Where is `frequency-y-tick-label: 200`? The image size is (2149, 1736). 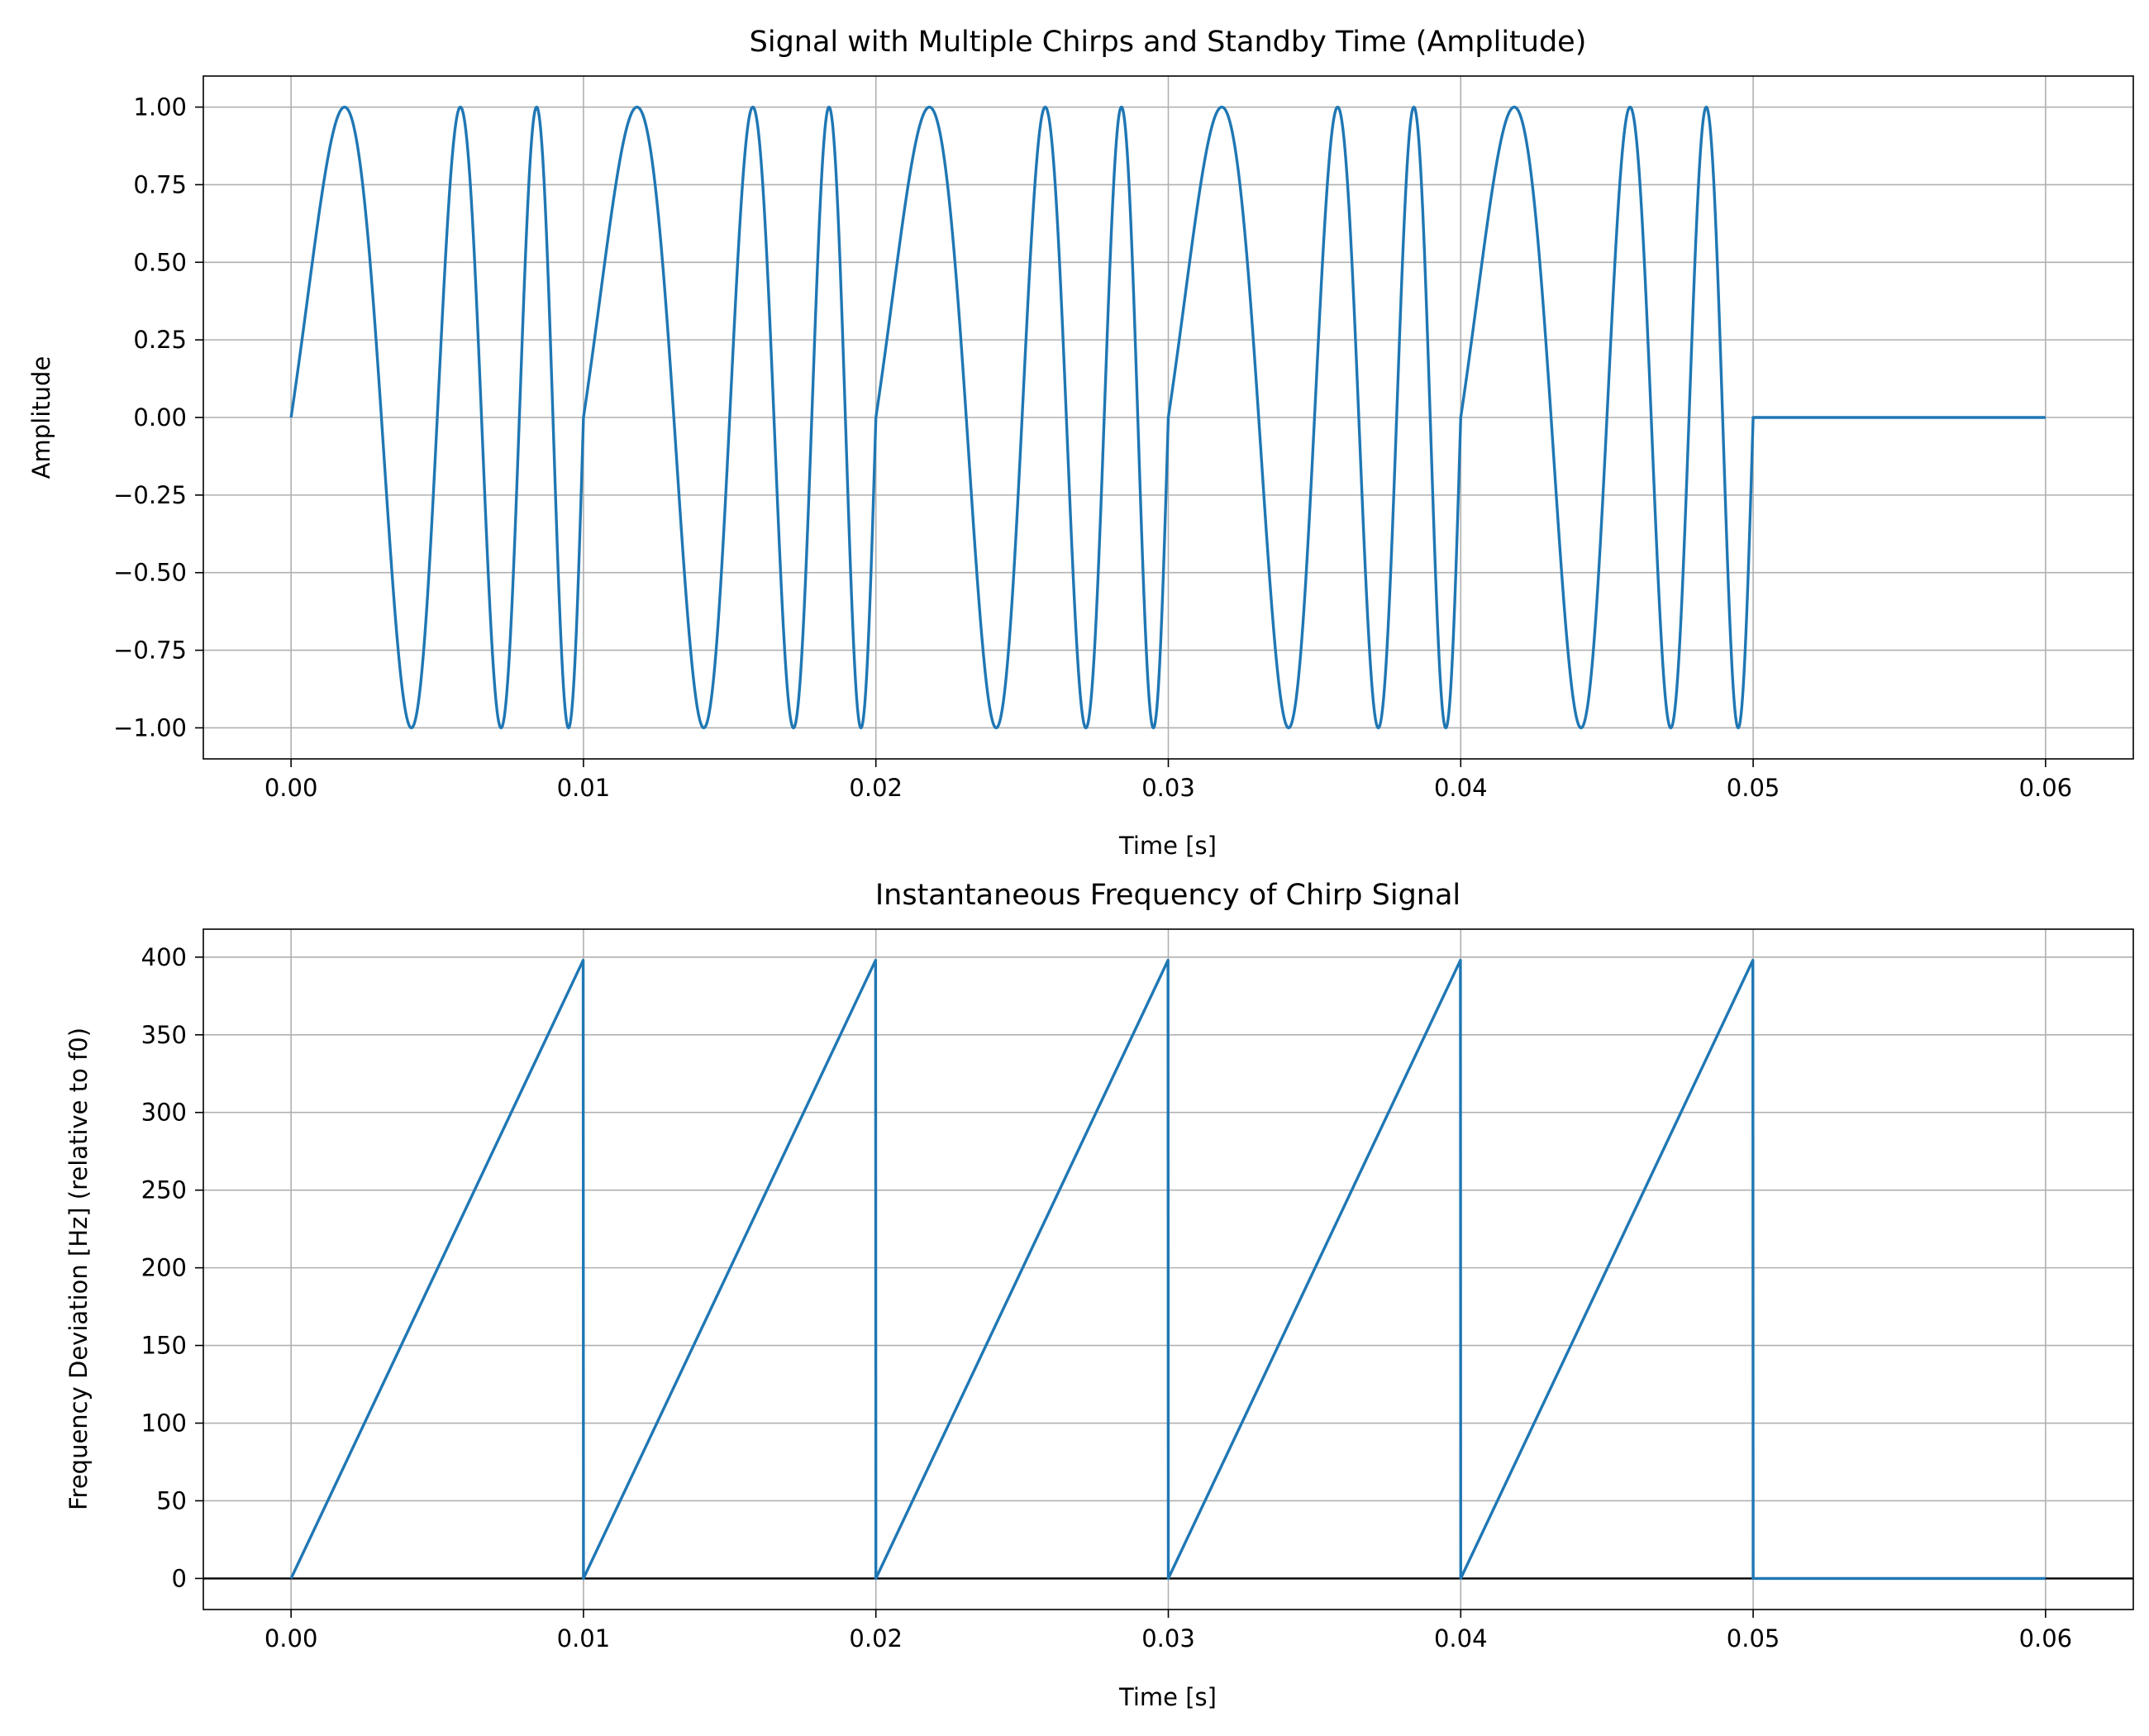
frequency-y-tick-label: 200 is located at coordinates (164, 1268).